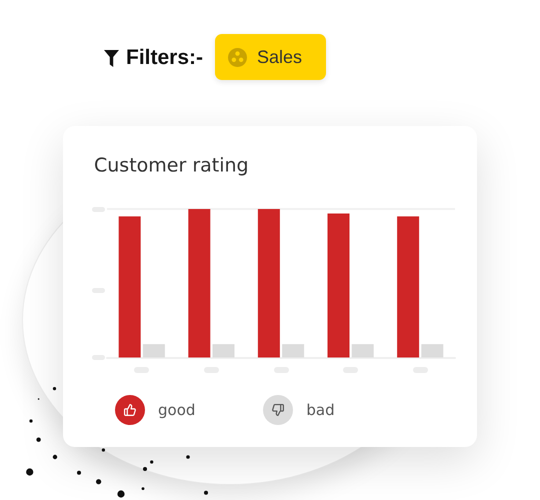  What do you see at coordinates (171, 165) in the screenshot?
I see `chart-title: Customer rating` at bounding box center [171, 165].